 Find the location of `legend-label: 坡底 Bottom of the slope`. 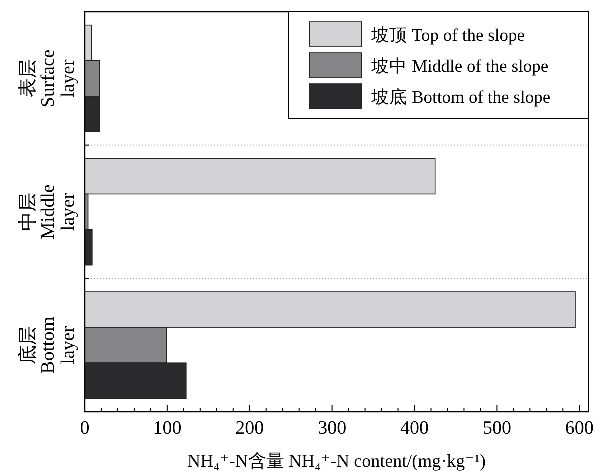

legend-label: 坡底 Bottom of the slope is located at coordinates (460, 97).